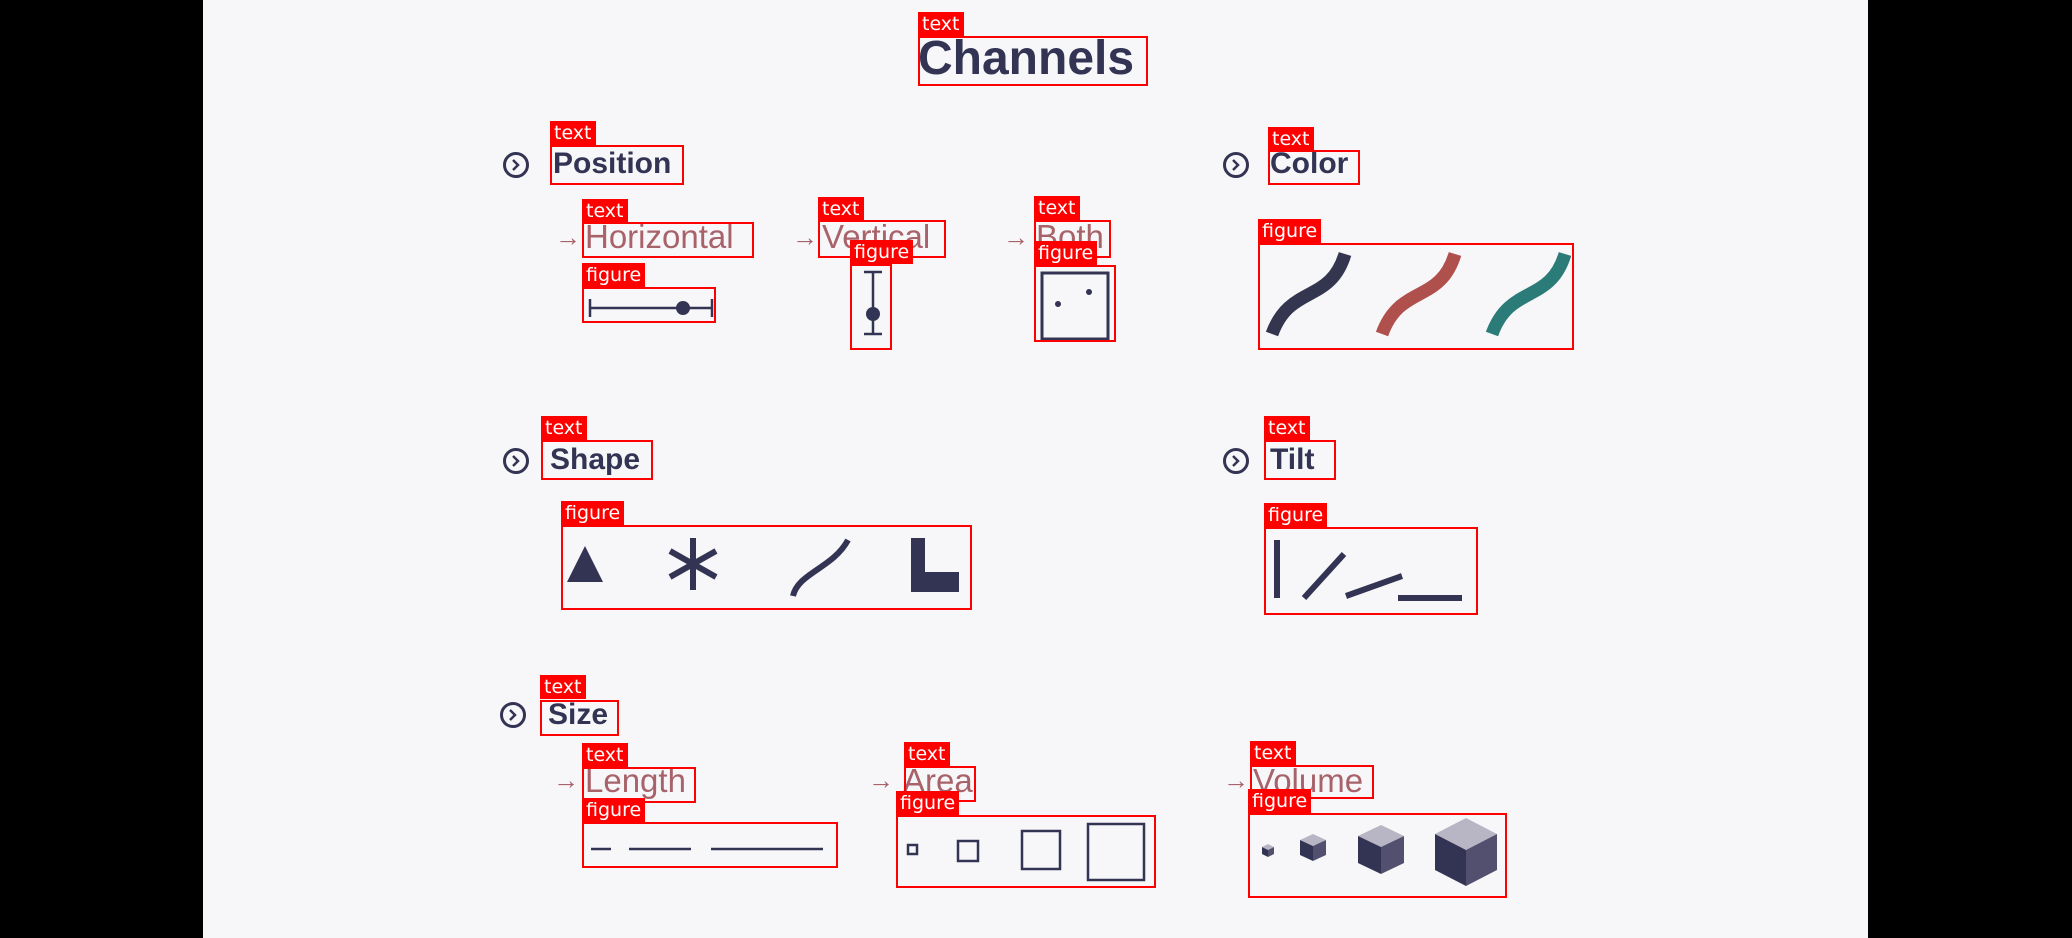  Describe the element at coordinates (1292, 459) in the screenshot. I see `section-heading-tilt: Tilt` at that location.